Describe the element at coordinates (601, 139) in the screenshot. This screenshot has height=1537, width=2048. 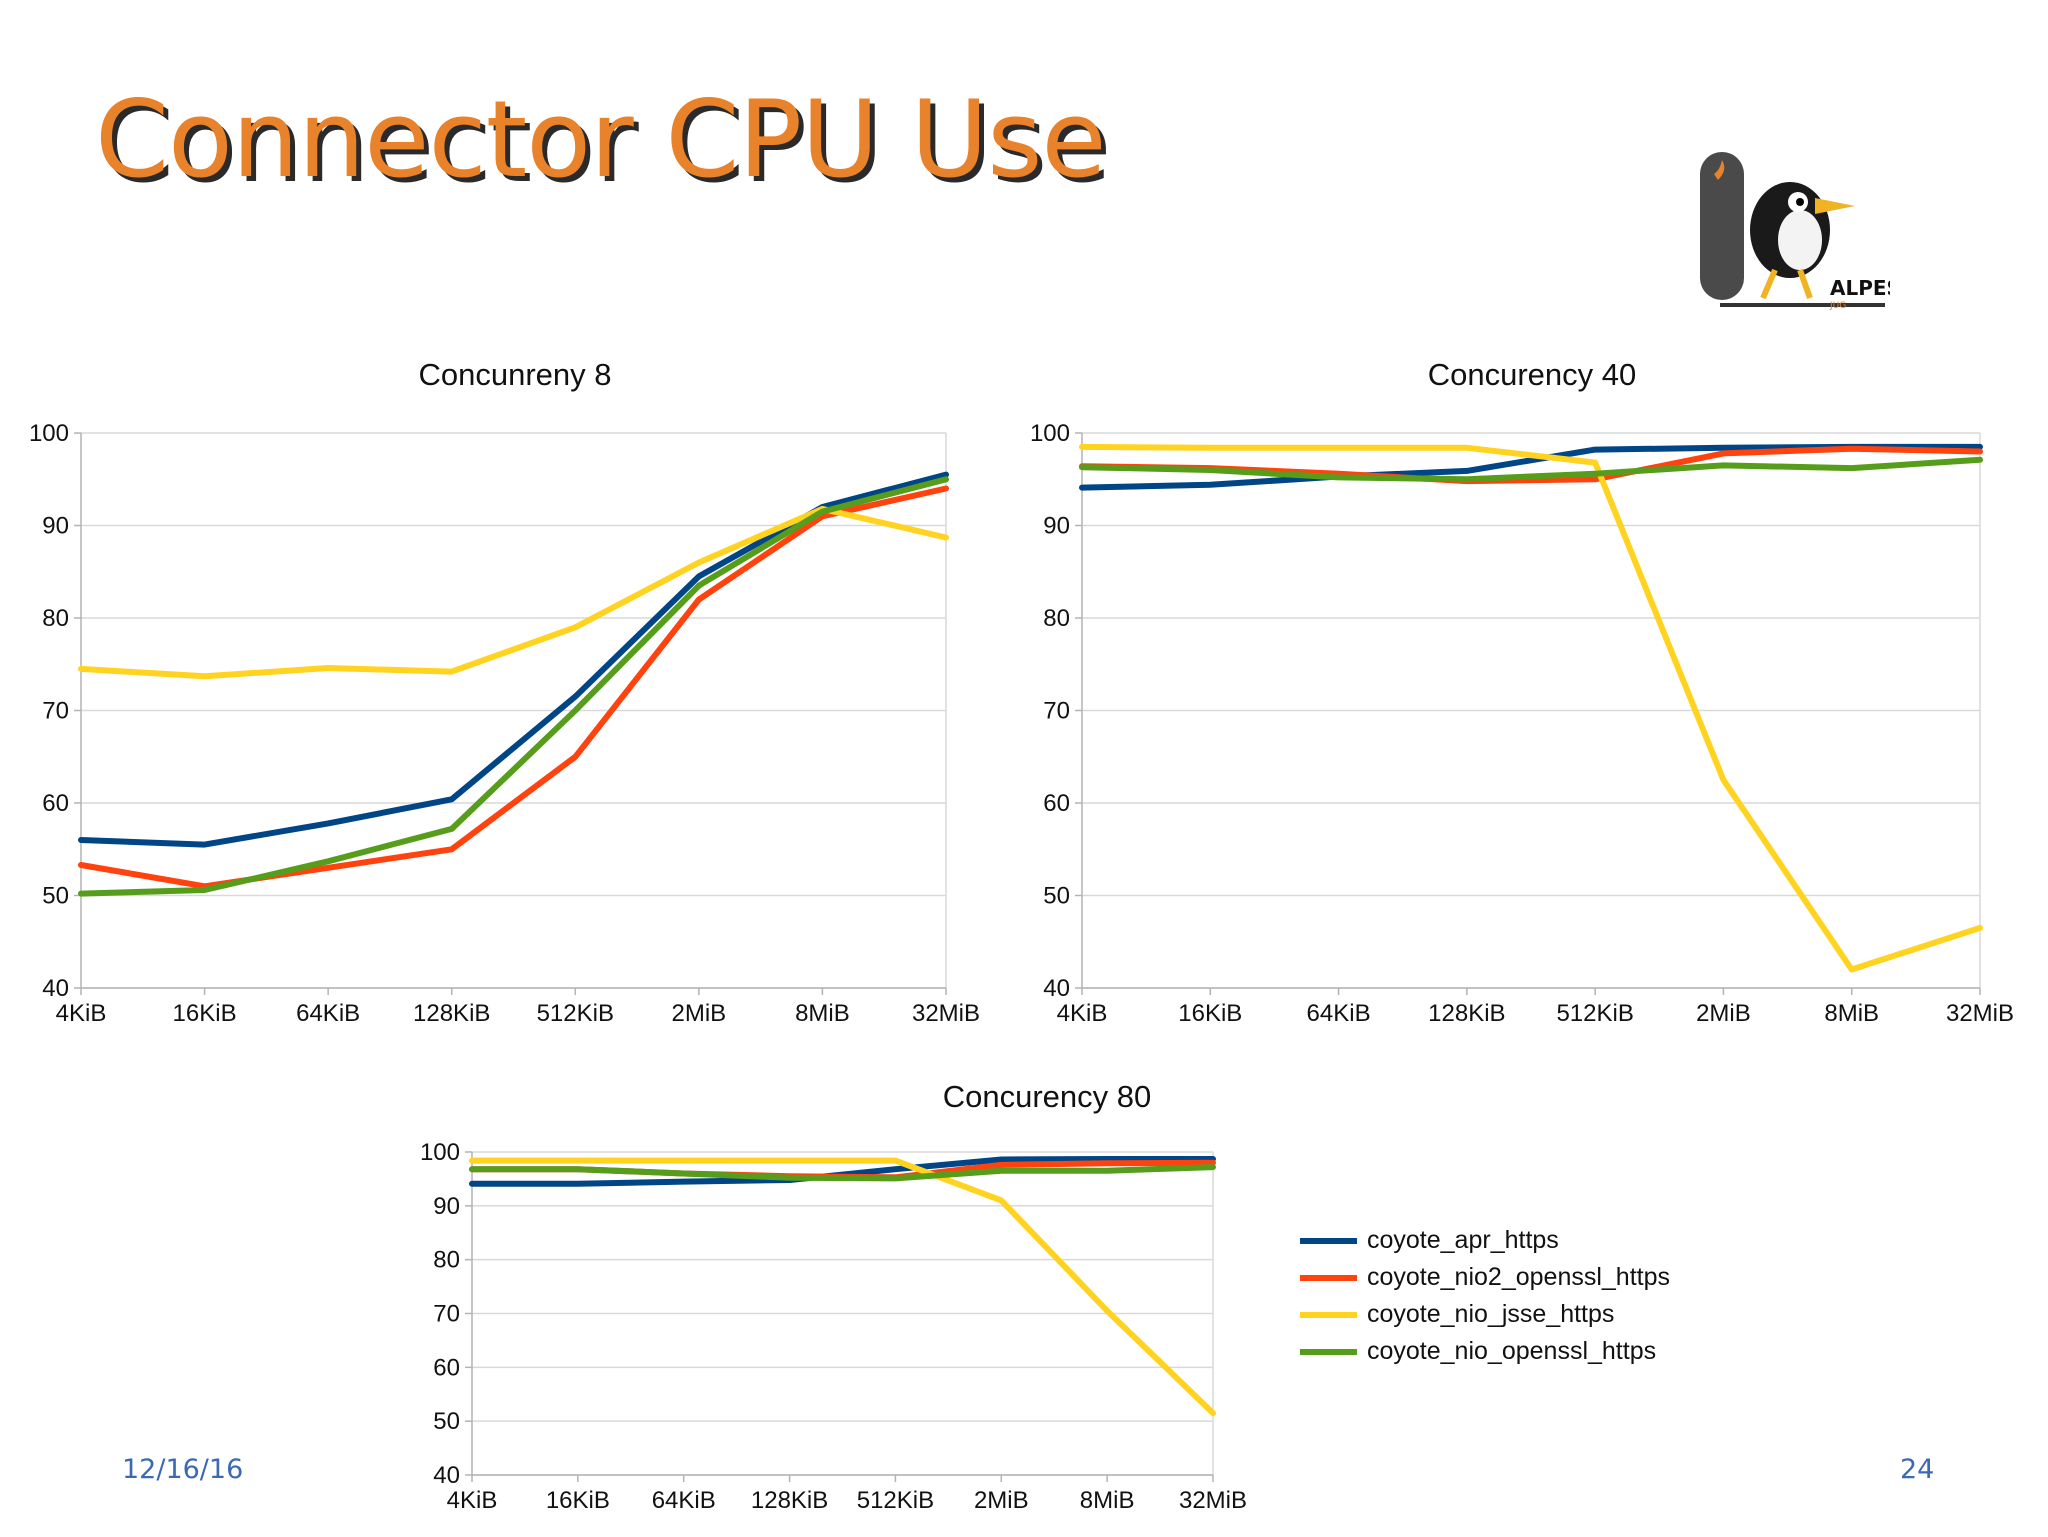
I see `slide-title: Connector CPU Use` at that location.